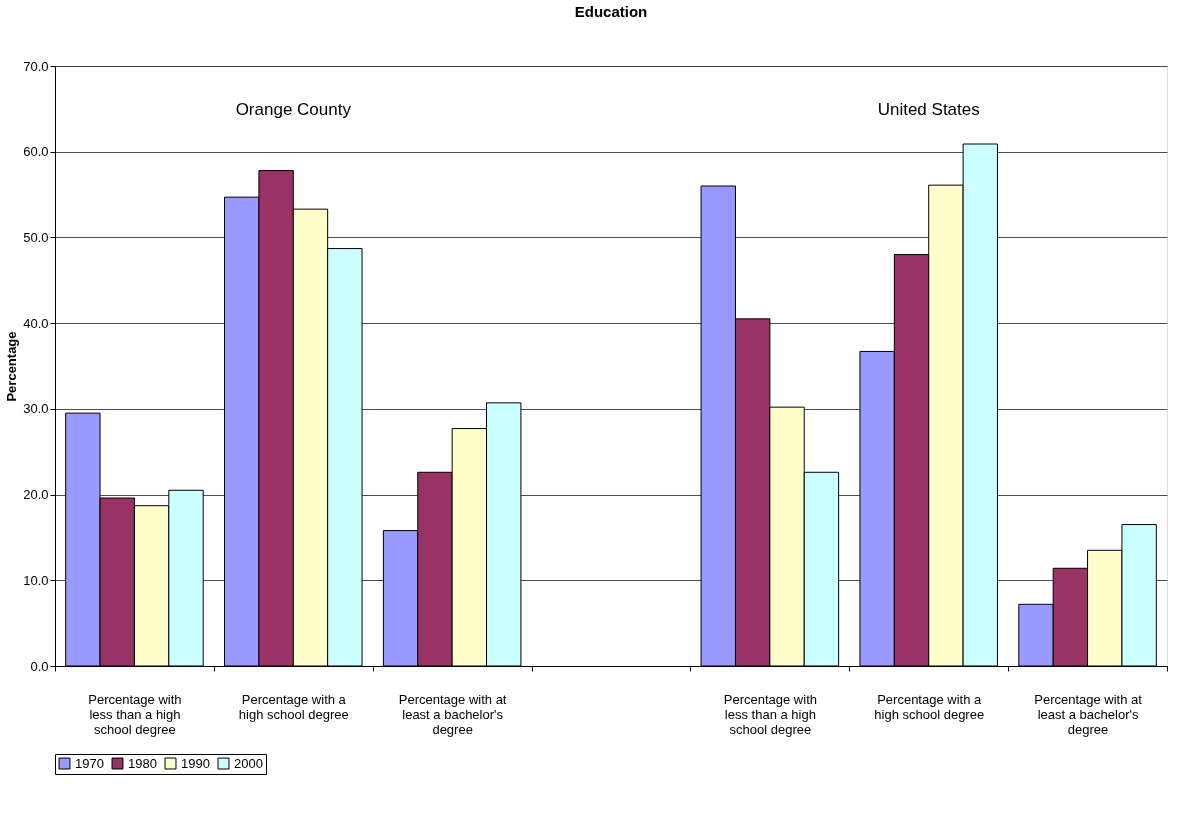  Describe the element at coordinates (36, 409) in the screenshot. I see `y-tick-label: 30.0` at that location.